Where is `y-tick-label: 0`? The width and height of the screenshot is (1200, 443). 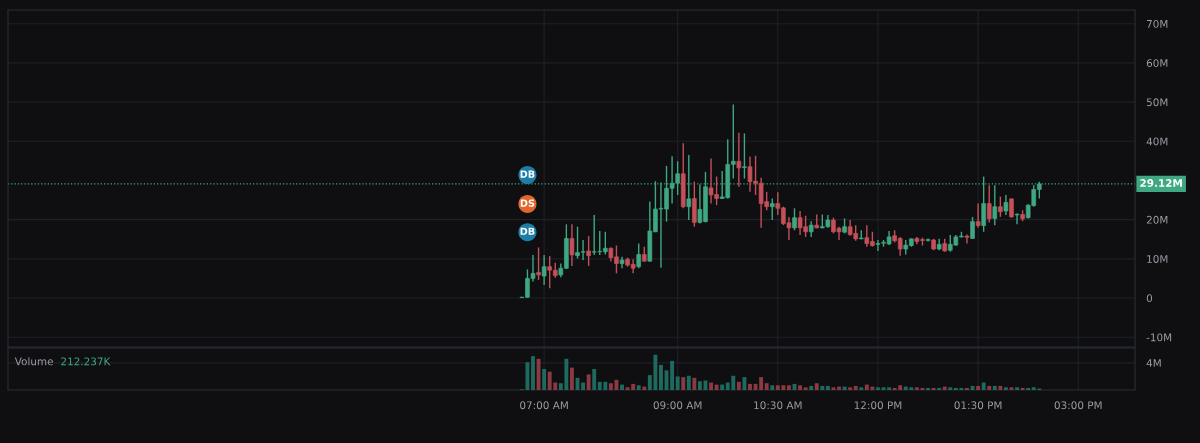
y-tick-label: 0 is located at coordinates (1149, 298).